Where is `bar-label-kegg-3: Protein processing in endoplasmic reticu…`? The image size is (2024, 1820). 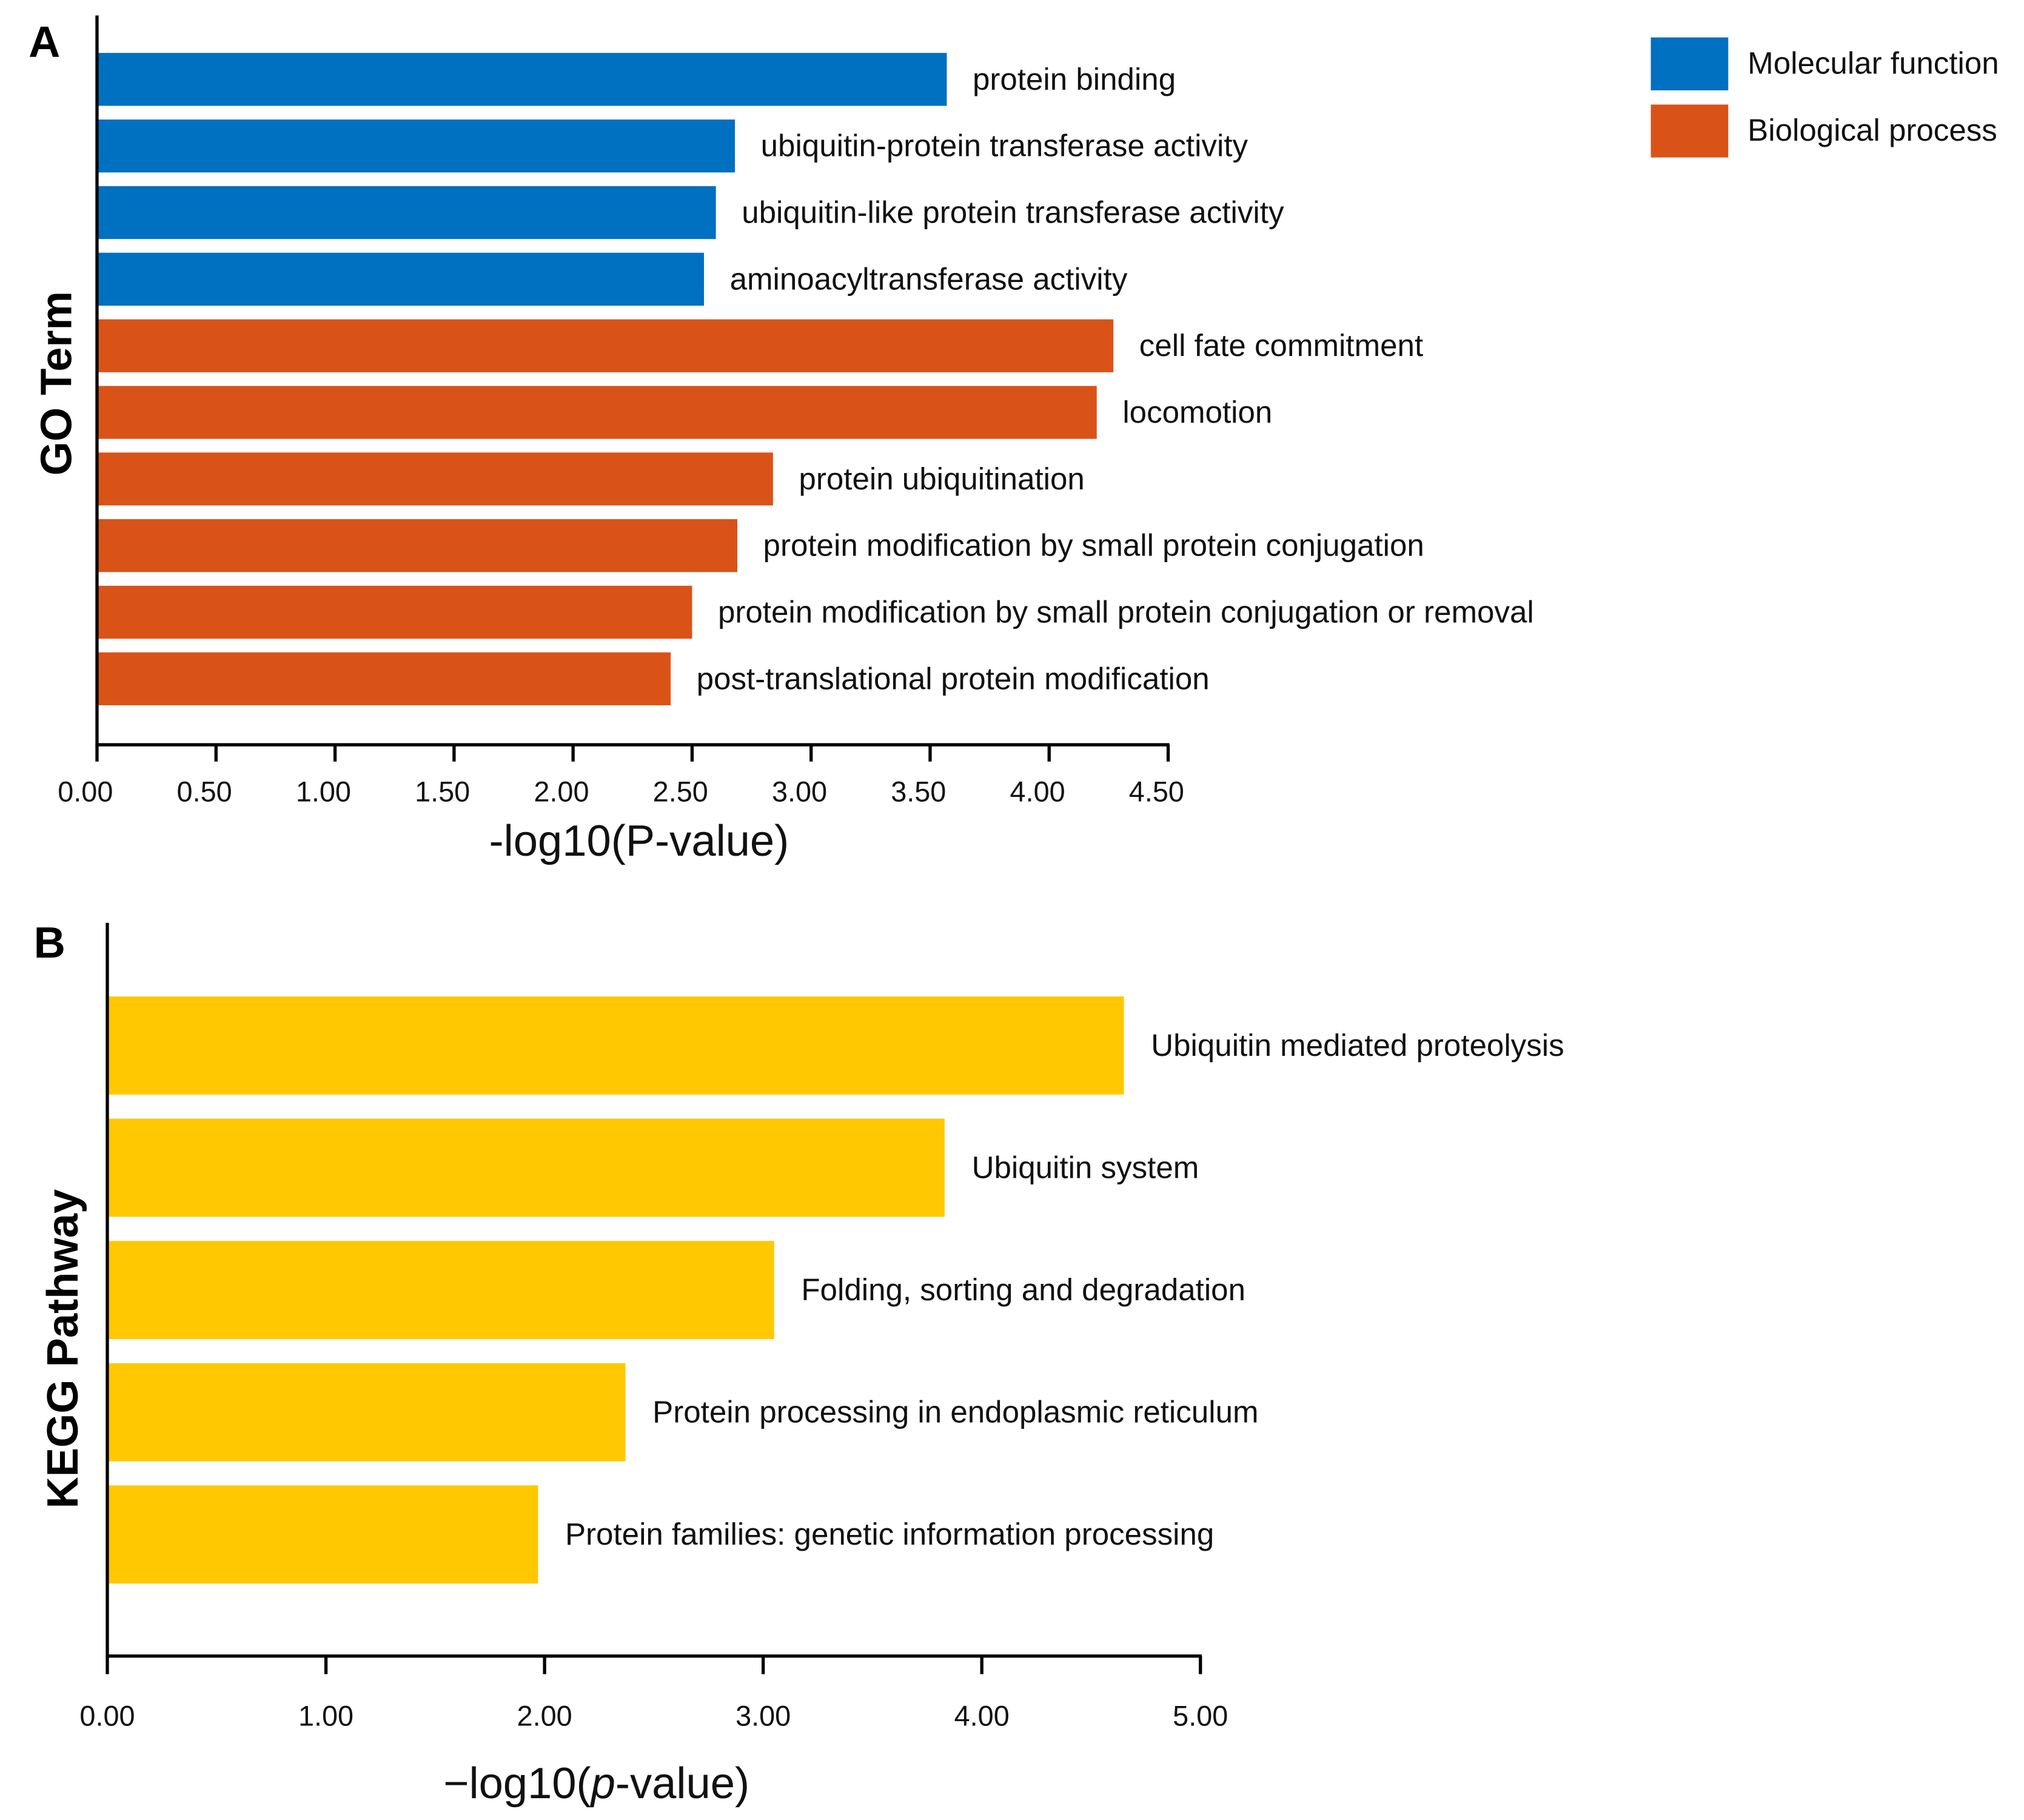 bar-label-kegg-3: Protein processing in endoplasmic reticu… is located at coordinates (955, 1412).